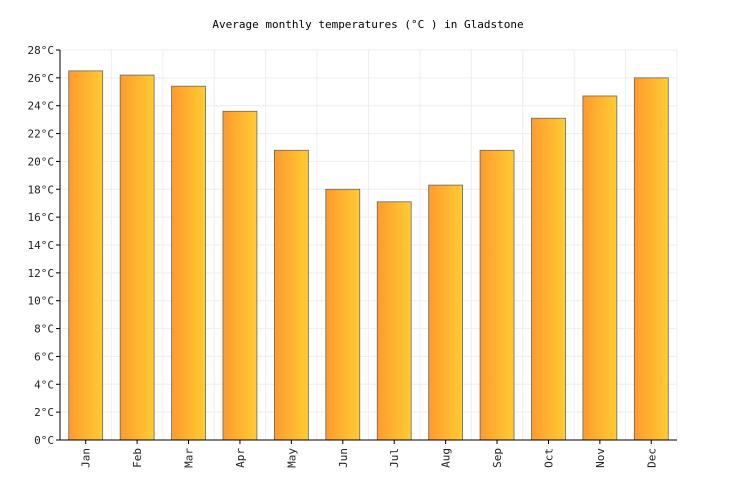 The height and width of the screenshot is (500, 736). What do you see at coordinates (497, 295) in the screenshot?
I see `bar-sep` at bounding box center [497, 295].